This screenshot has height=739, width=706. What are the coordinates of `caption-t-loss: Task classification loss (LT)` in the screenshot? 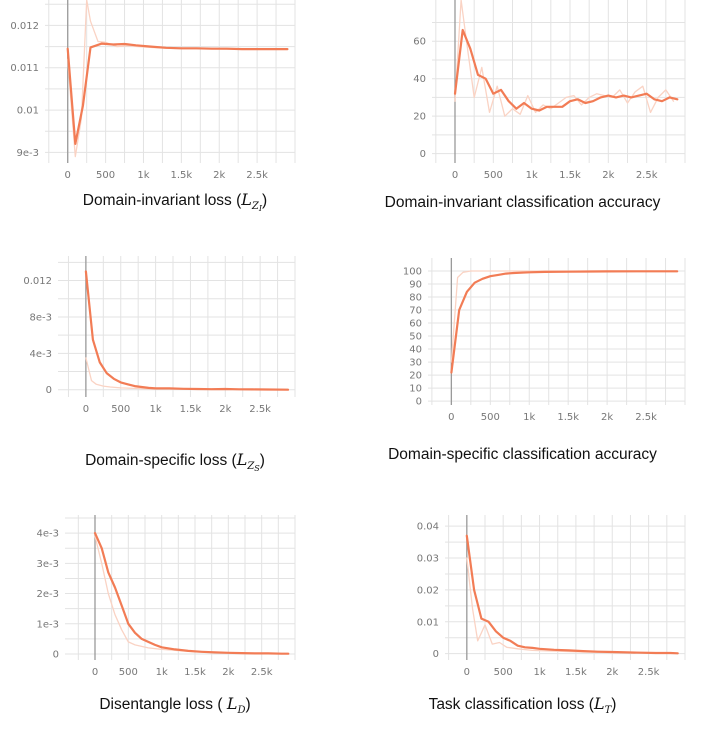 It's located at (522, 705).